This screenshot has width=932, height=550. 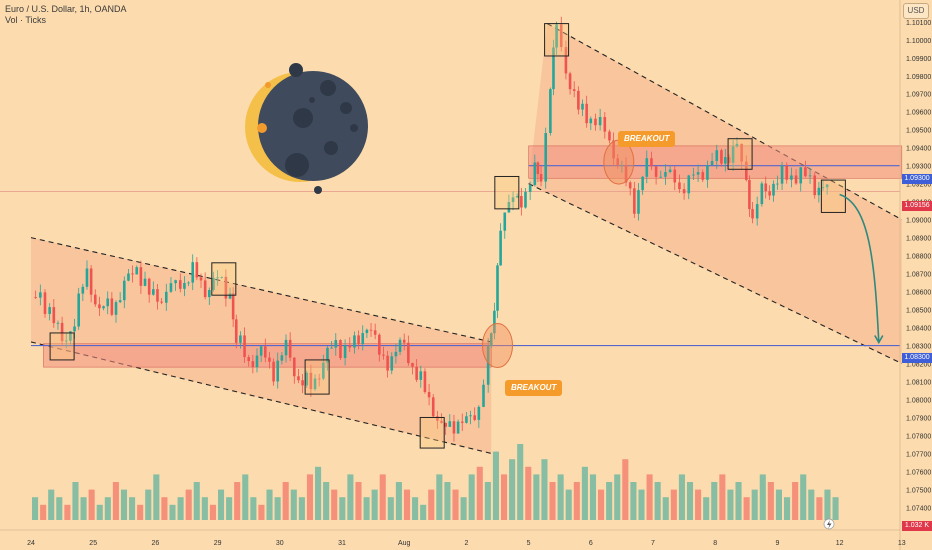 I want to click on moon-disc, so click(x=313, y=126).